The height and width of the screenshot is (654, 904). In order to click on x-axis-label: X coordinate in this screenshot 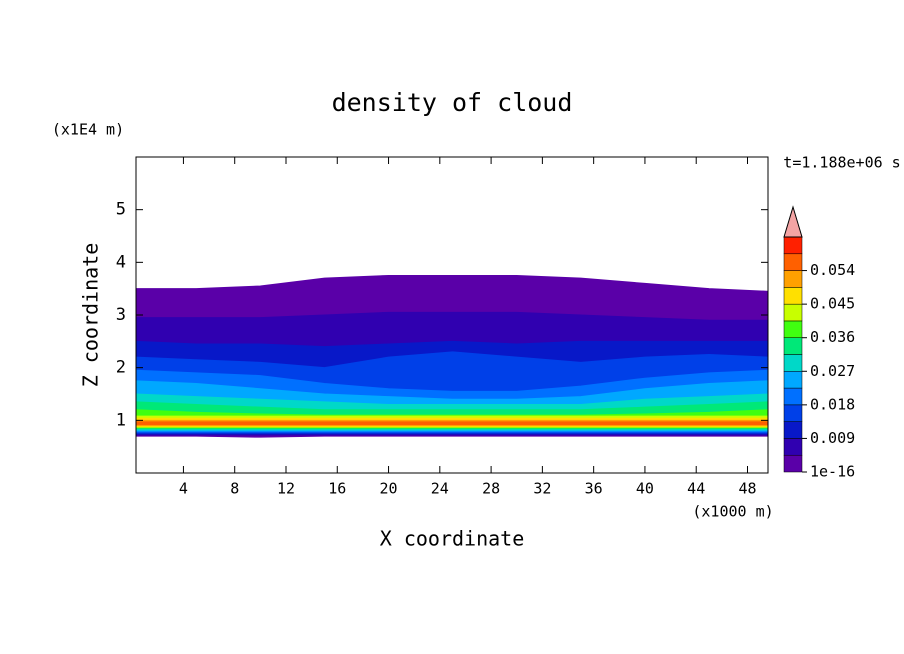, I will do `click(452, 539)`.